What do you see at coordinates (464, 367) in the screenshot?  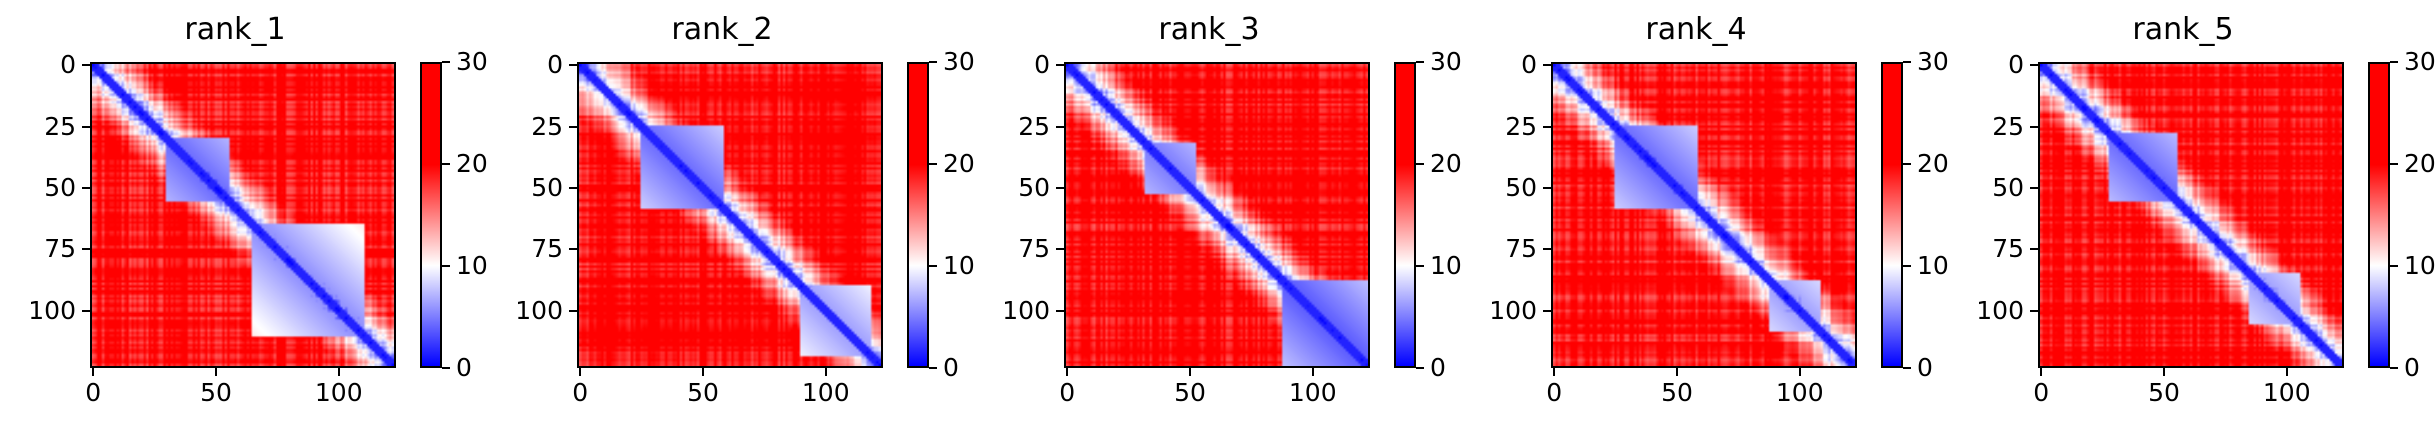 I see `colorbar-tick-label: 0` at bounding box center [464, 367].